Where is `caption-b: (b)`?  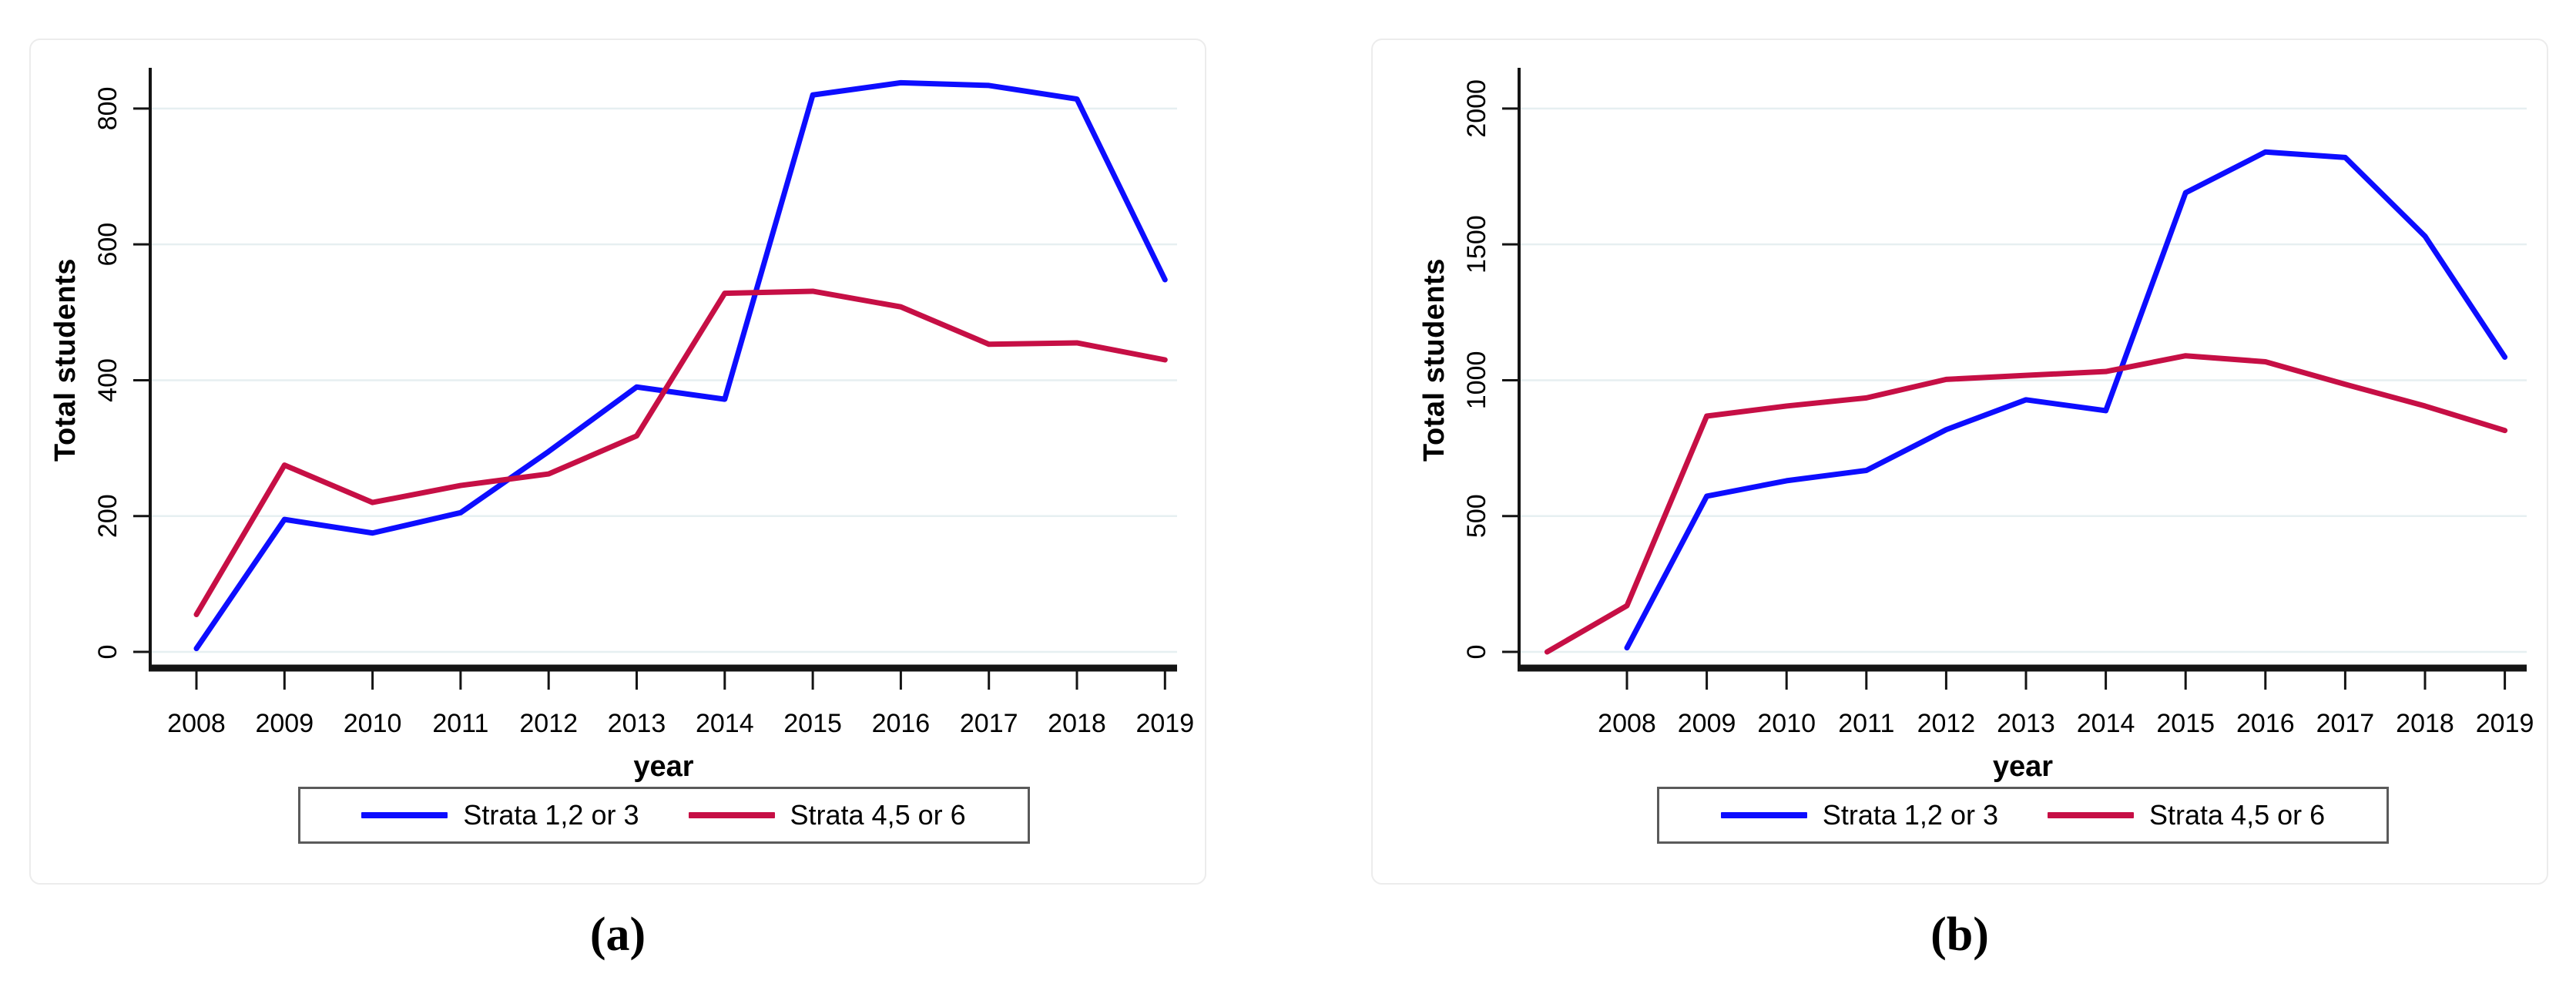
caption-b: (b) is located at coordinates (1959, 934).